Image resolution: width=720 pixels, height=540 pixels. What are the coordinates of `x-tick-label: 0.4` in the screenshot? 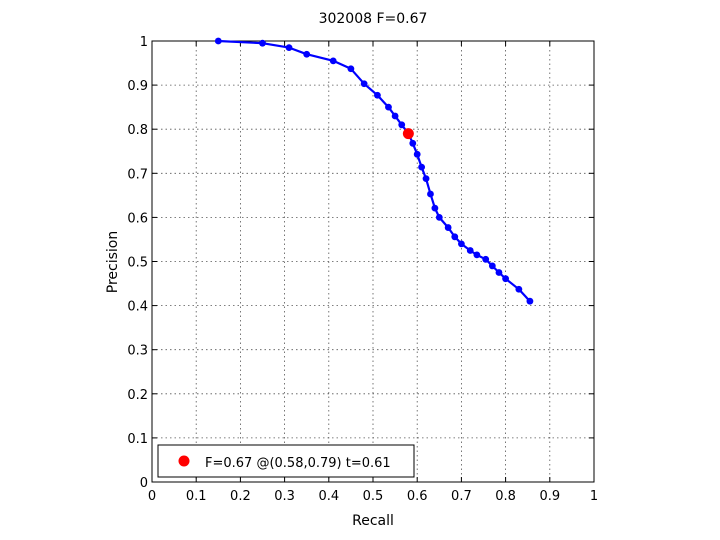 It's located at (328, 496).